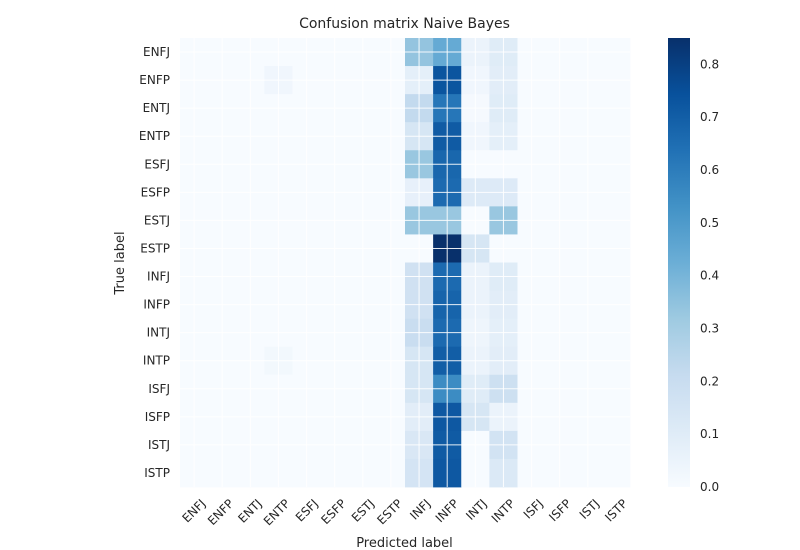  I want to click on y-tick-label: ESFJ, so click(157, 164).